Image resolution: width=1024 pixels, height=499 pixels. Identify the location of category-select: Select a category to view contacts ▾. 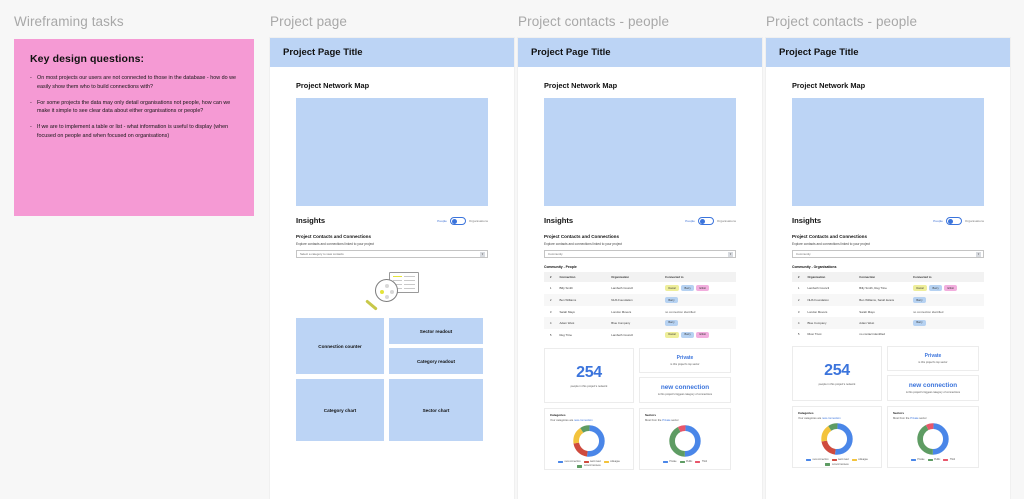
(392, 254).